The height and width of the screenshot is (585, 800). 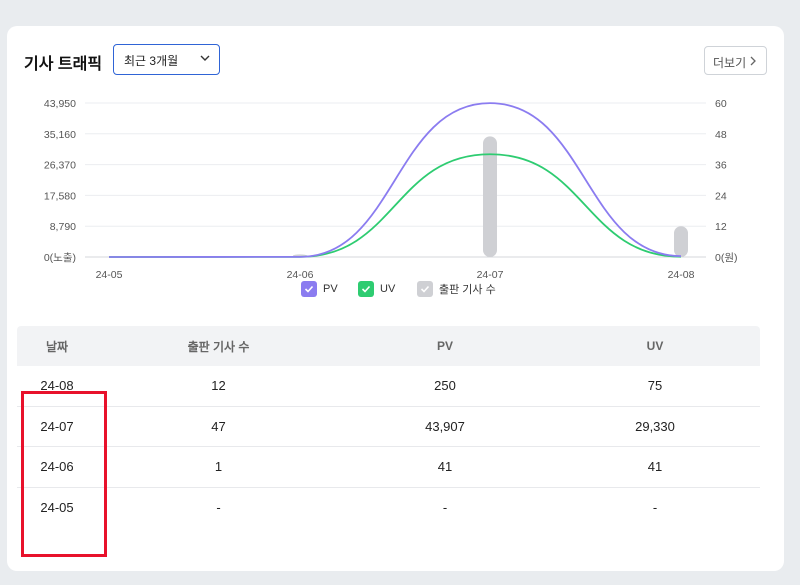 What do you see at coordinates (726, 258) in the screenshot?
I see `y-right-tick-label: 0(원)` at bounding box center [726, 258].